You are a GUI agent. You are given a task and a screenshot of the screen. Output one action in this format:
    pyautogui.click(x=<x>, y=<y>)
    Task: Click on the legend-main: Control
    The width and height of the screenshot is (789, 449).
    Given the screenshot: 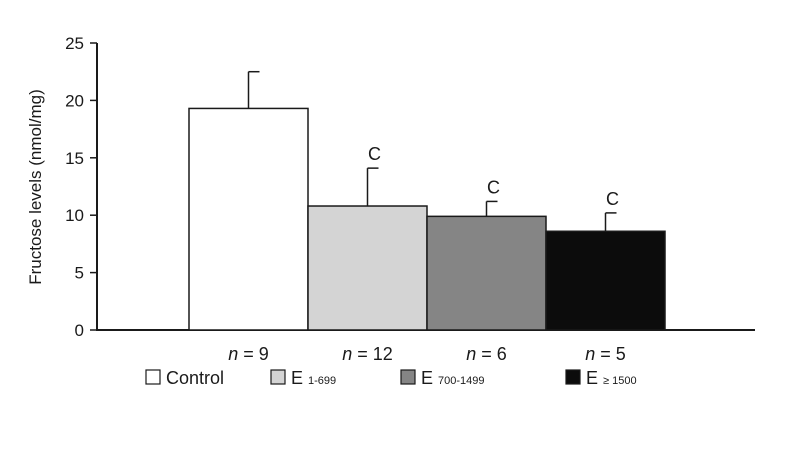 What is the action you would take?
    pyautogui.click(x=195, y=378)
    